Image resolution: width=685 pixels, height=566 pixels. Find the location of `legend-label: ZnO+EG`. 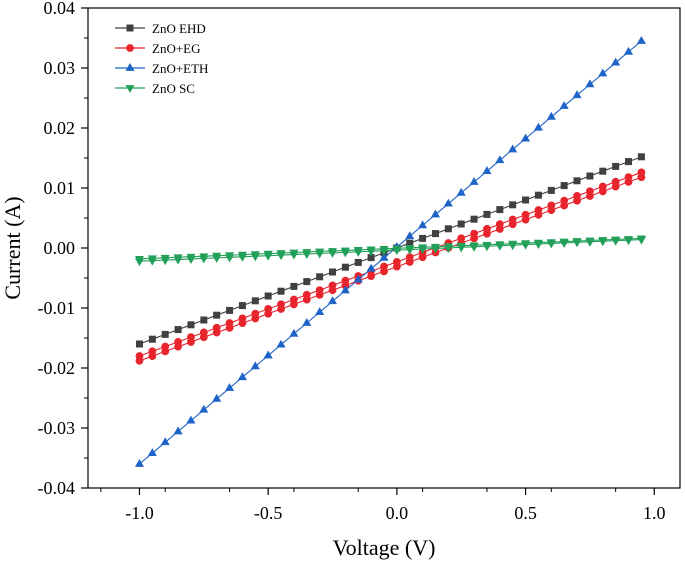

legend-label: ZnO+EG is located at coordinates (176, 48).